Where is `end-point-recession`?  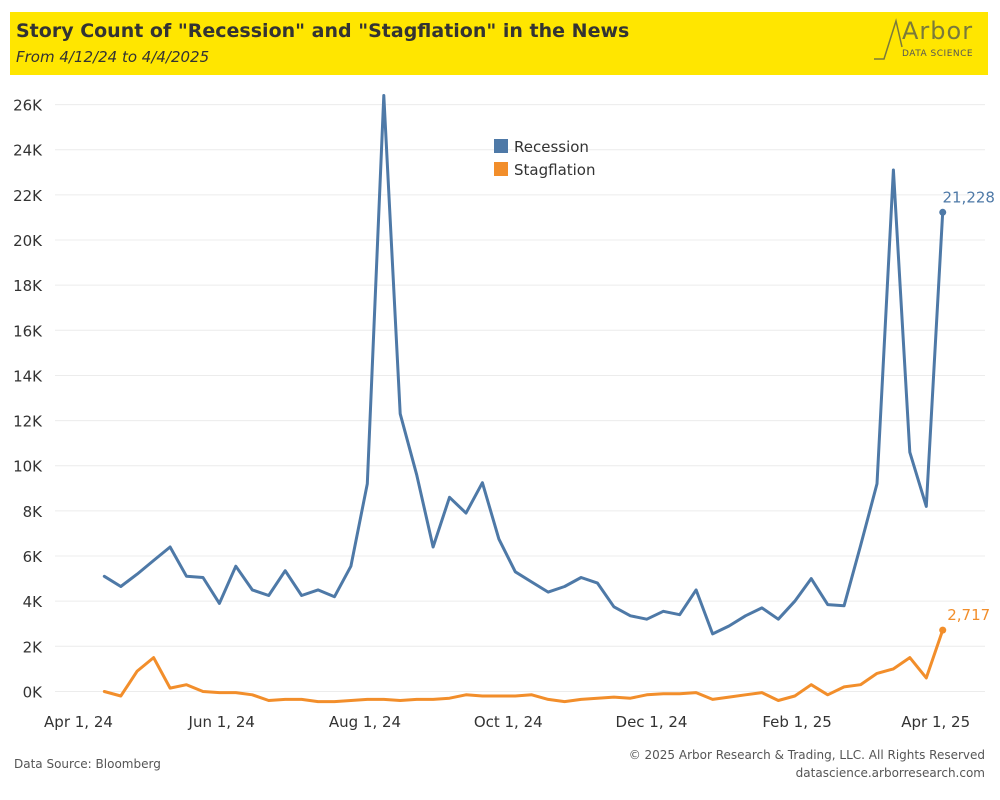
end-point-recession is located at coordinates (943, 212).